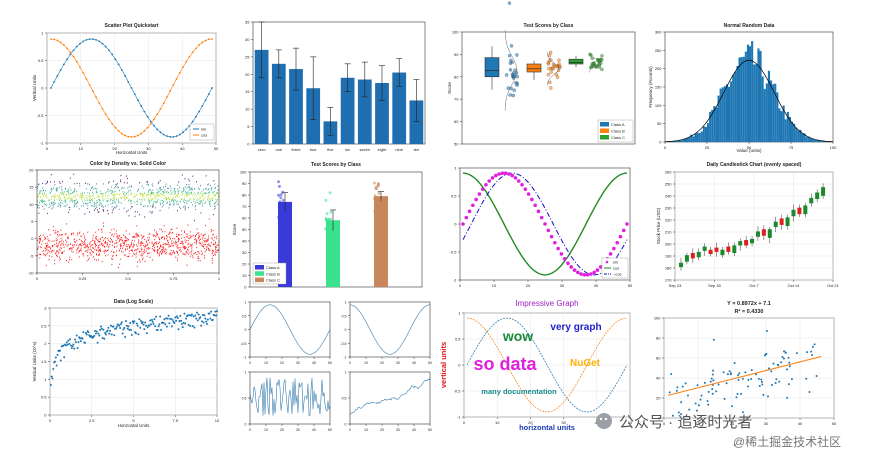  What do you see at coordinates (547, 365) in the screenshot?
I see `series-line-cos` at bounding box center [547, 365].